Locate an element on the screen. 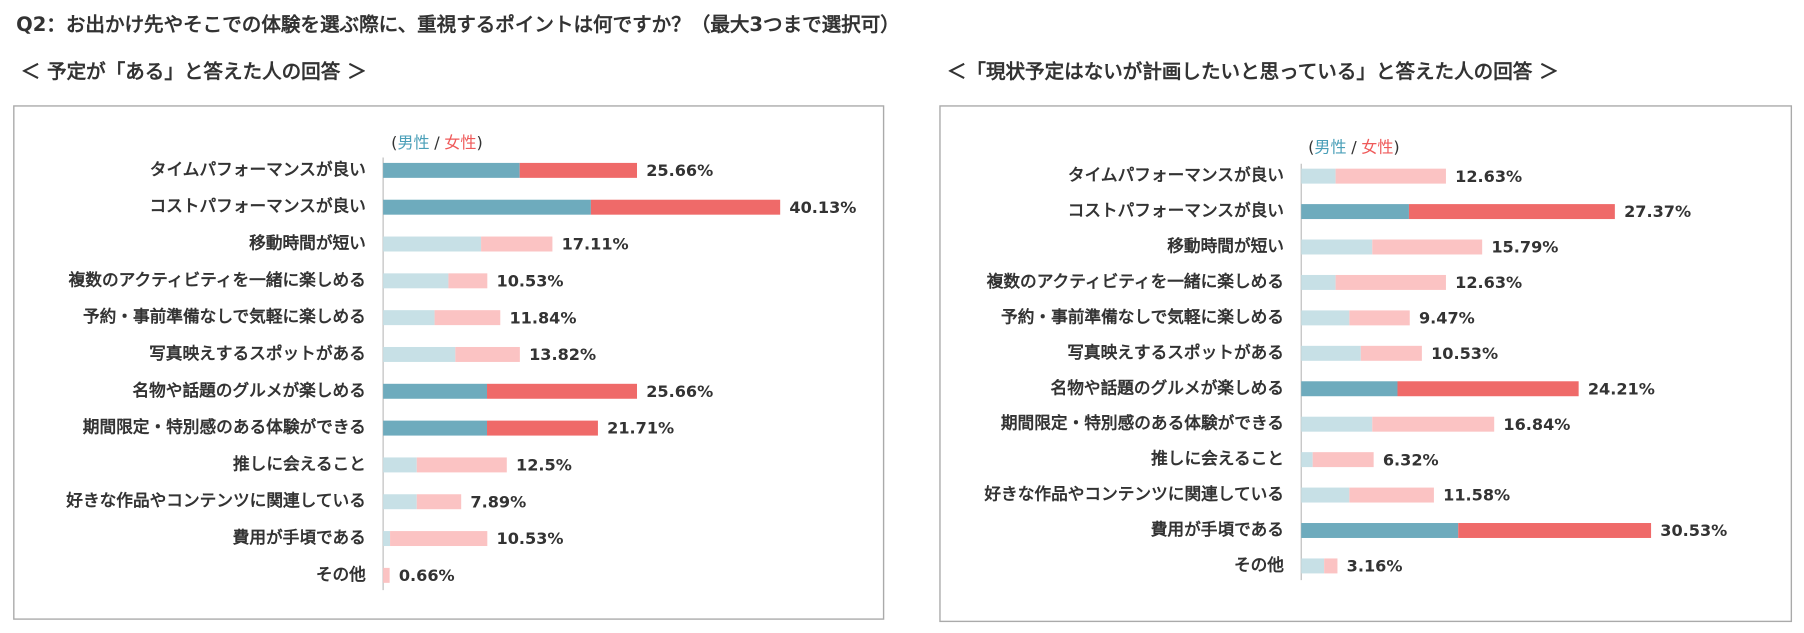 Image resolution: width=1804 pixels, height=633 pixels. value-label: 21.71% is located at coordinates (640, 428).